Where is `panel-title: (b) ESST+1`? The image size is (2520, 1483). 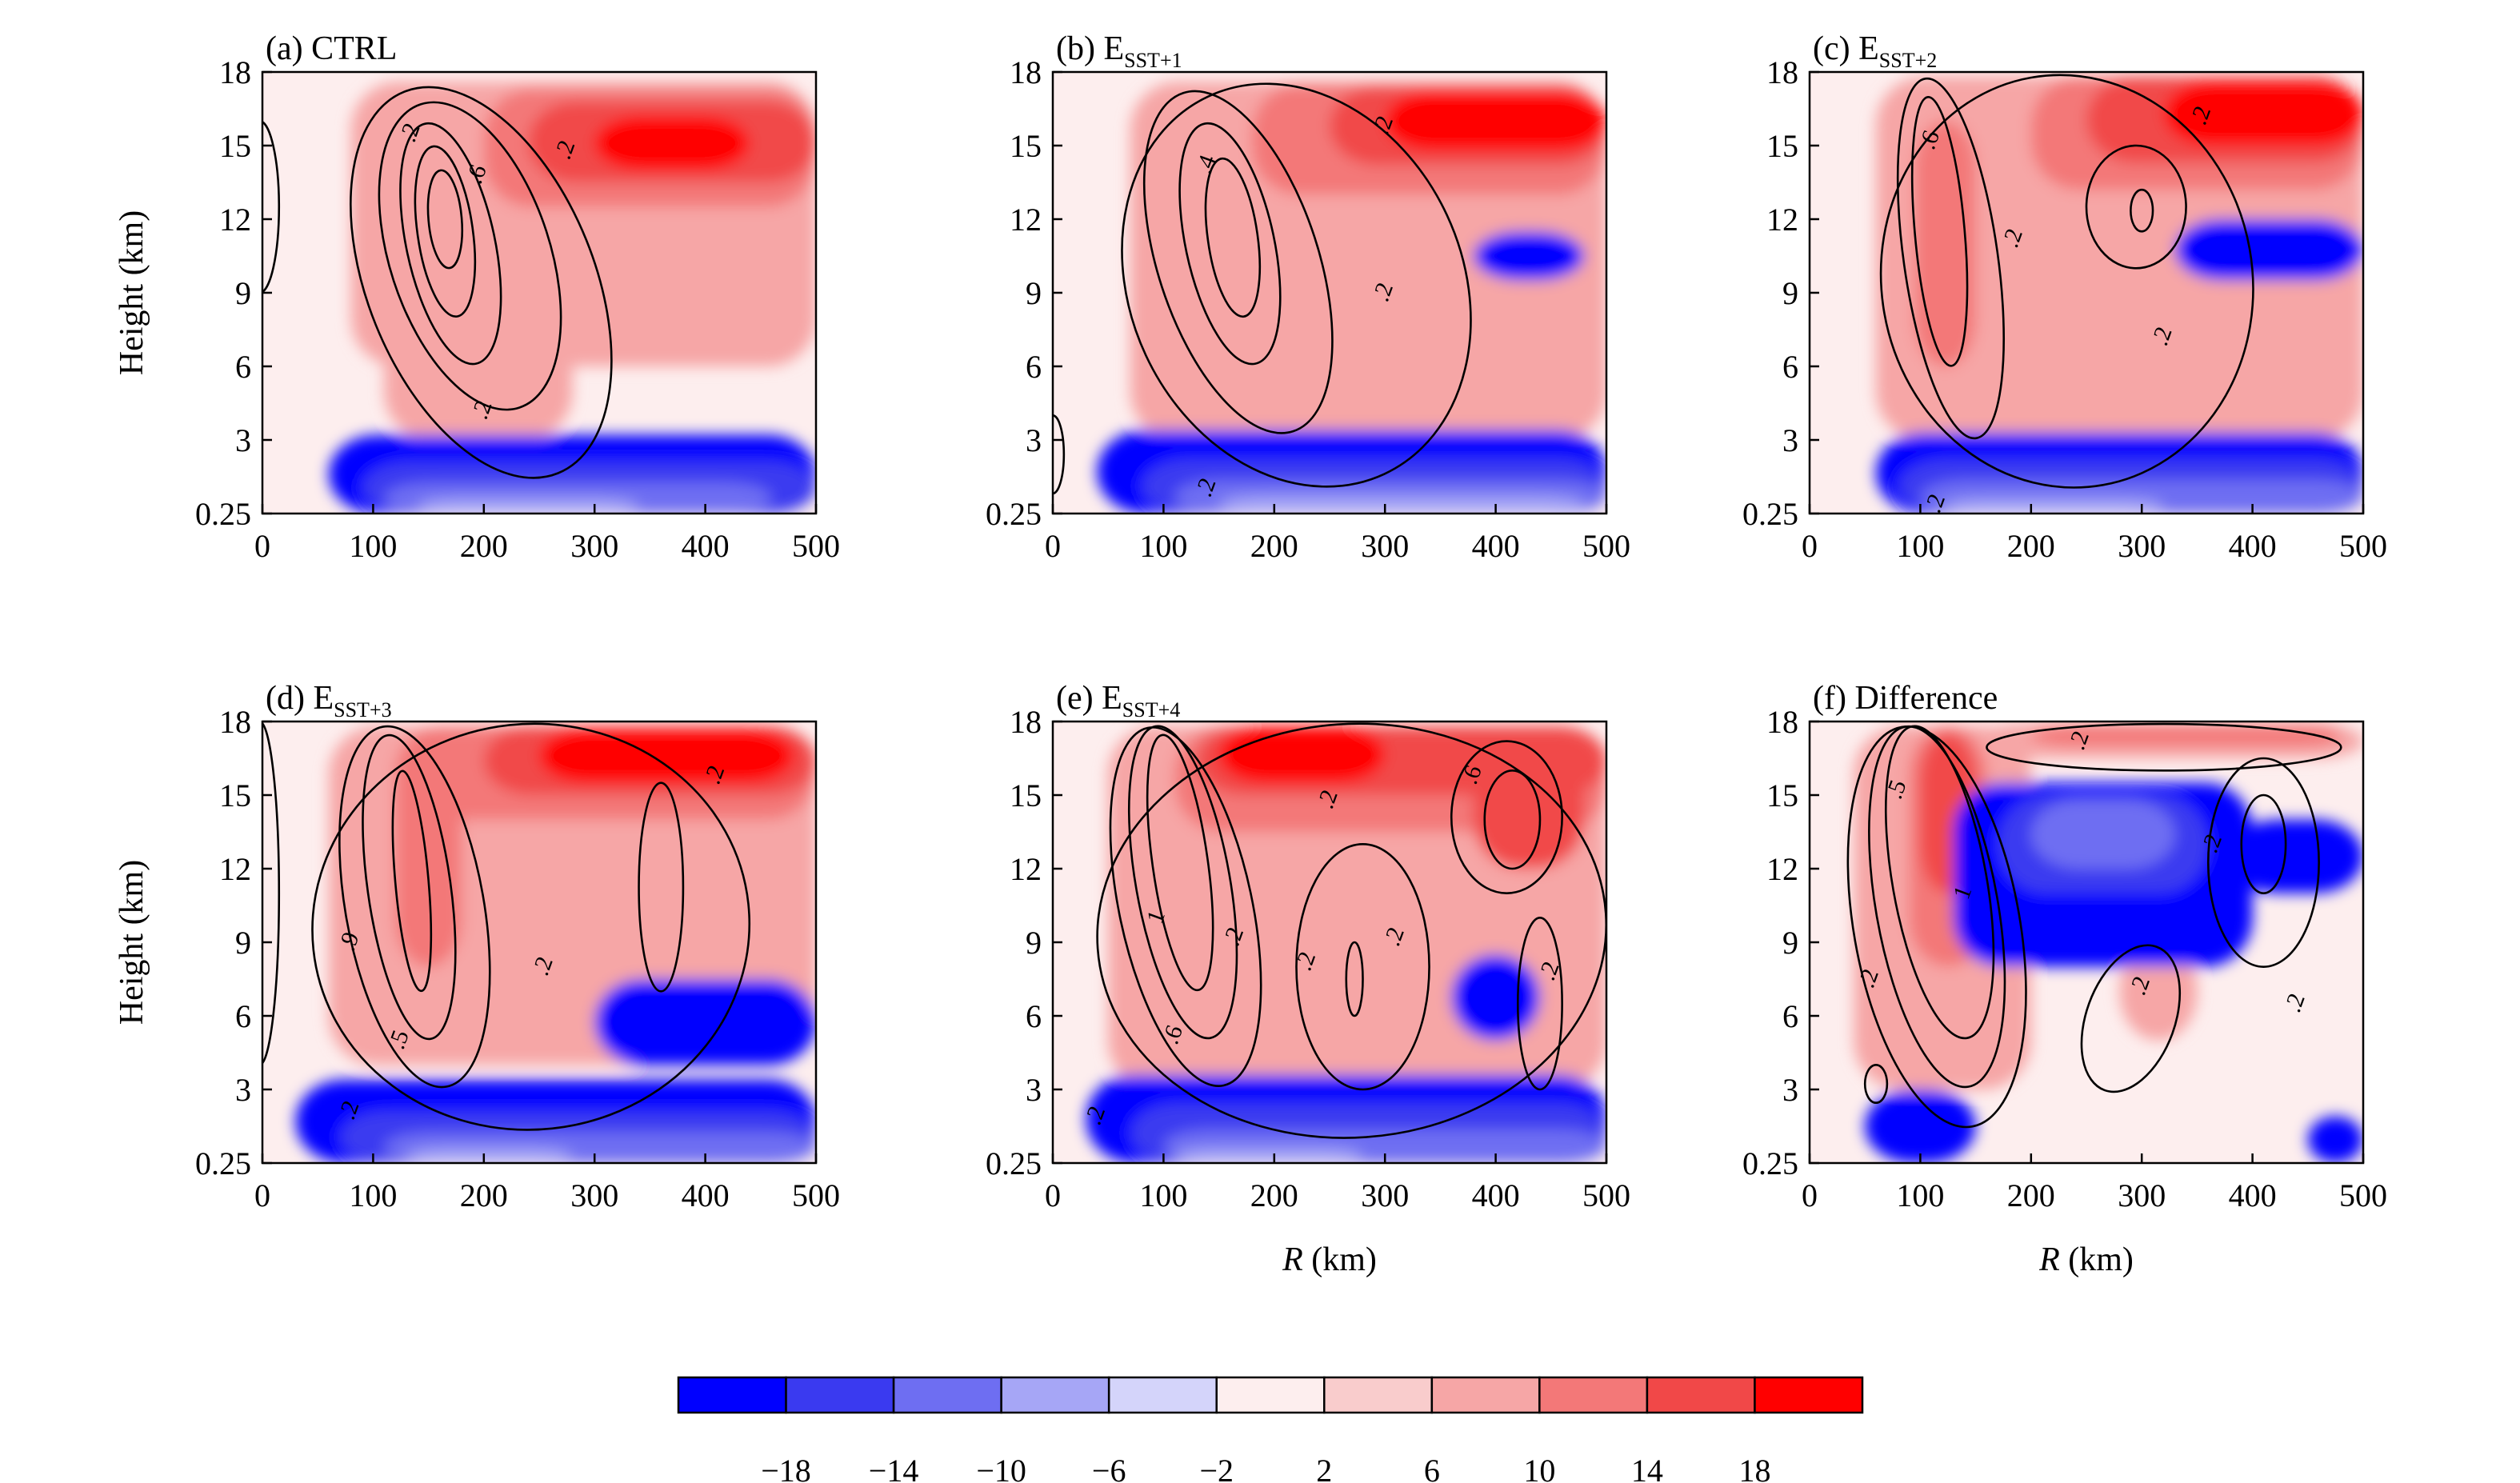 panel-title: (b) ESST+1 is located at coordinates (1119, 51).